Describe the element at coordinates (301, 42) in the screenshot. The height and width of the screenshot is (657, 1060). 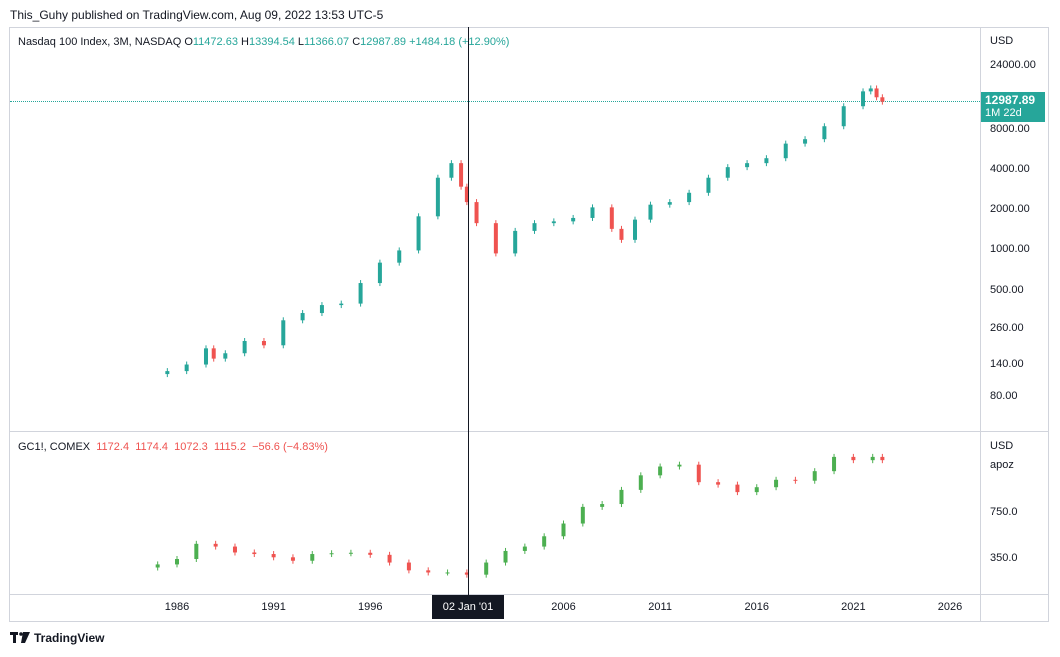
I see `low-label: L` at that location.